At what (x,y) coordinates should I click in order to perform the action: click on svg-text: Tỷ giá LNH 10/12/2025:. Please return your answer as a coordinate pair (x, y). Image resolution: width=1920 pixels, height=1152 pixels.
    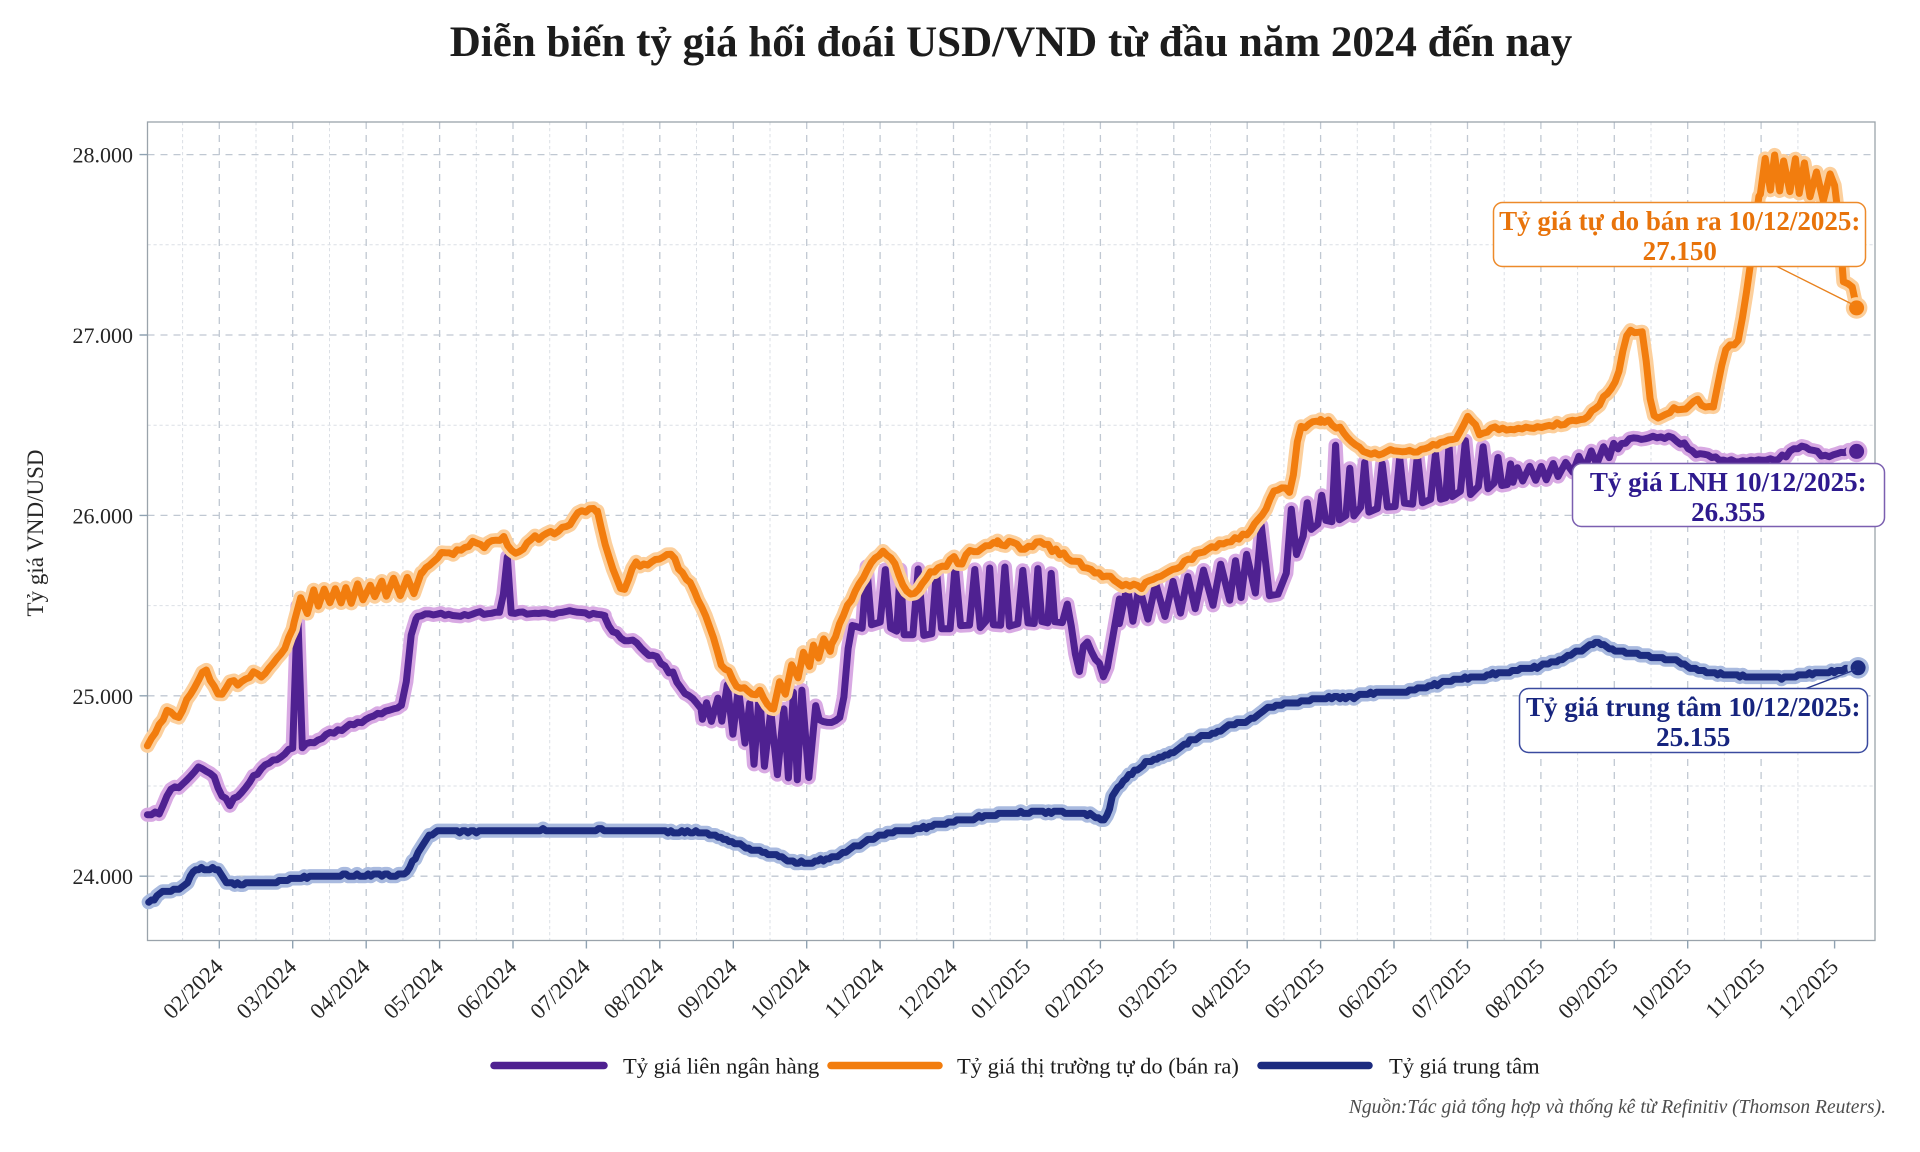
    Looking at the image, I should click on (1728, 482).